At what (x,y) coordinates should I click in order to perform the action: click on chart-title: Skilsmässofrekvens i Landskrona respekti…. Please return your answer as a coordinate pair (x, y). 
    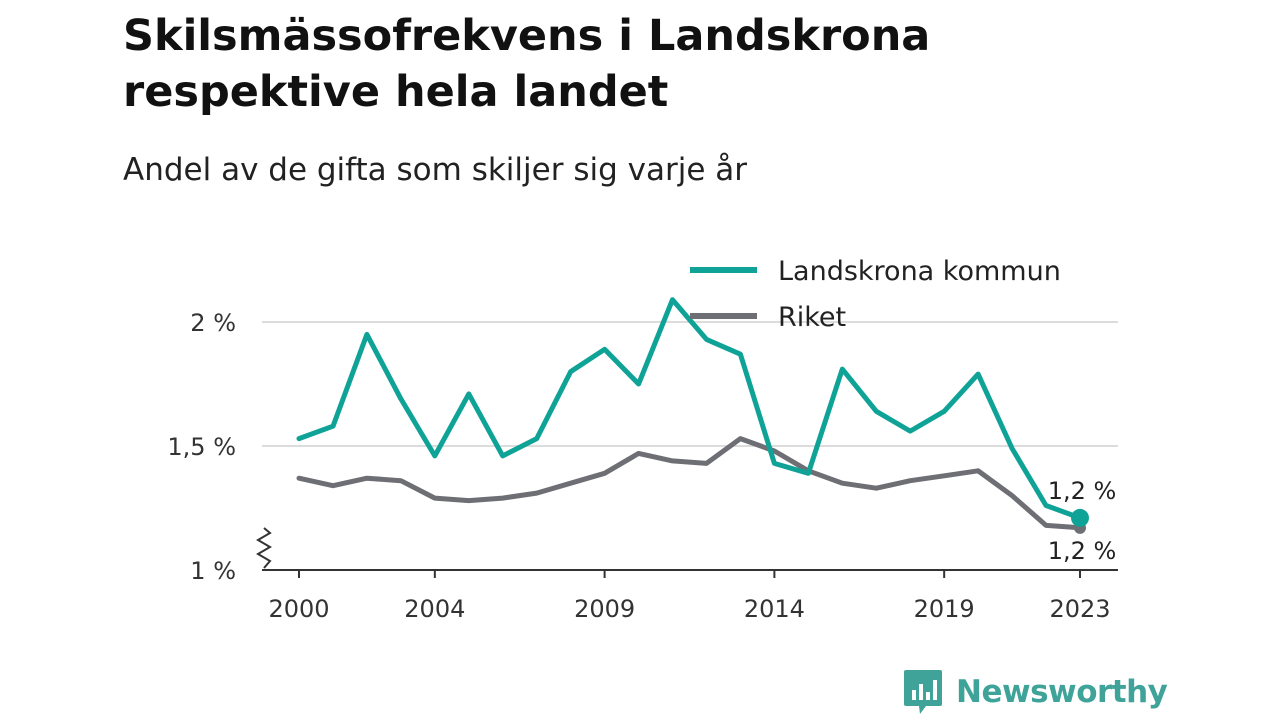
    Looking at the image, I should click on (527, 64).